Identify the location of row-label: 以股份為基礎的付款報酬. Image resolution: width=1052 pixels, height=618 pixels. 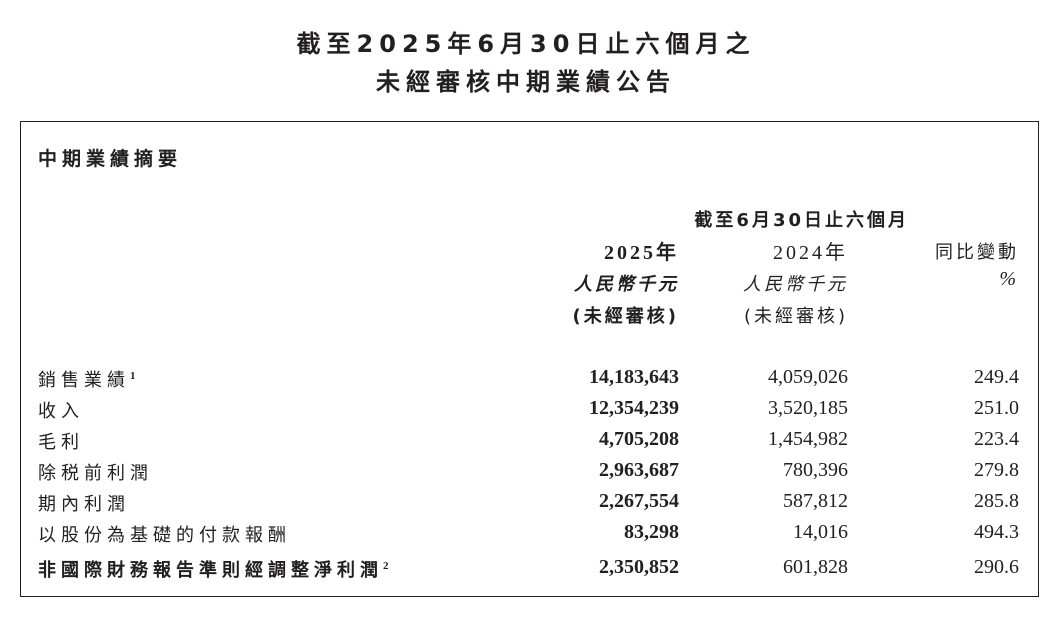
(164, 534).